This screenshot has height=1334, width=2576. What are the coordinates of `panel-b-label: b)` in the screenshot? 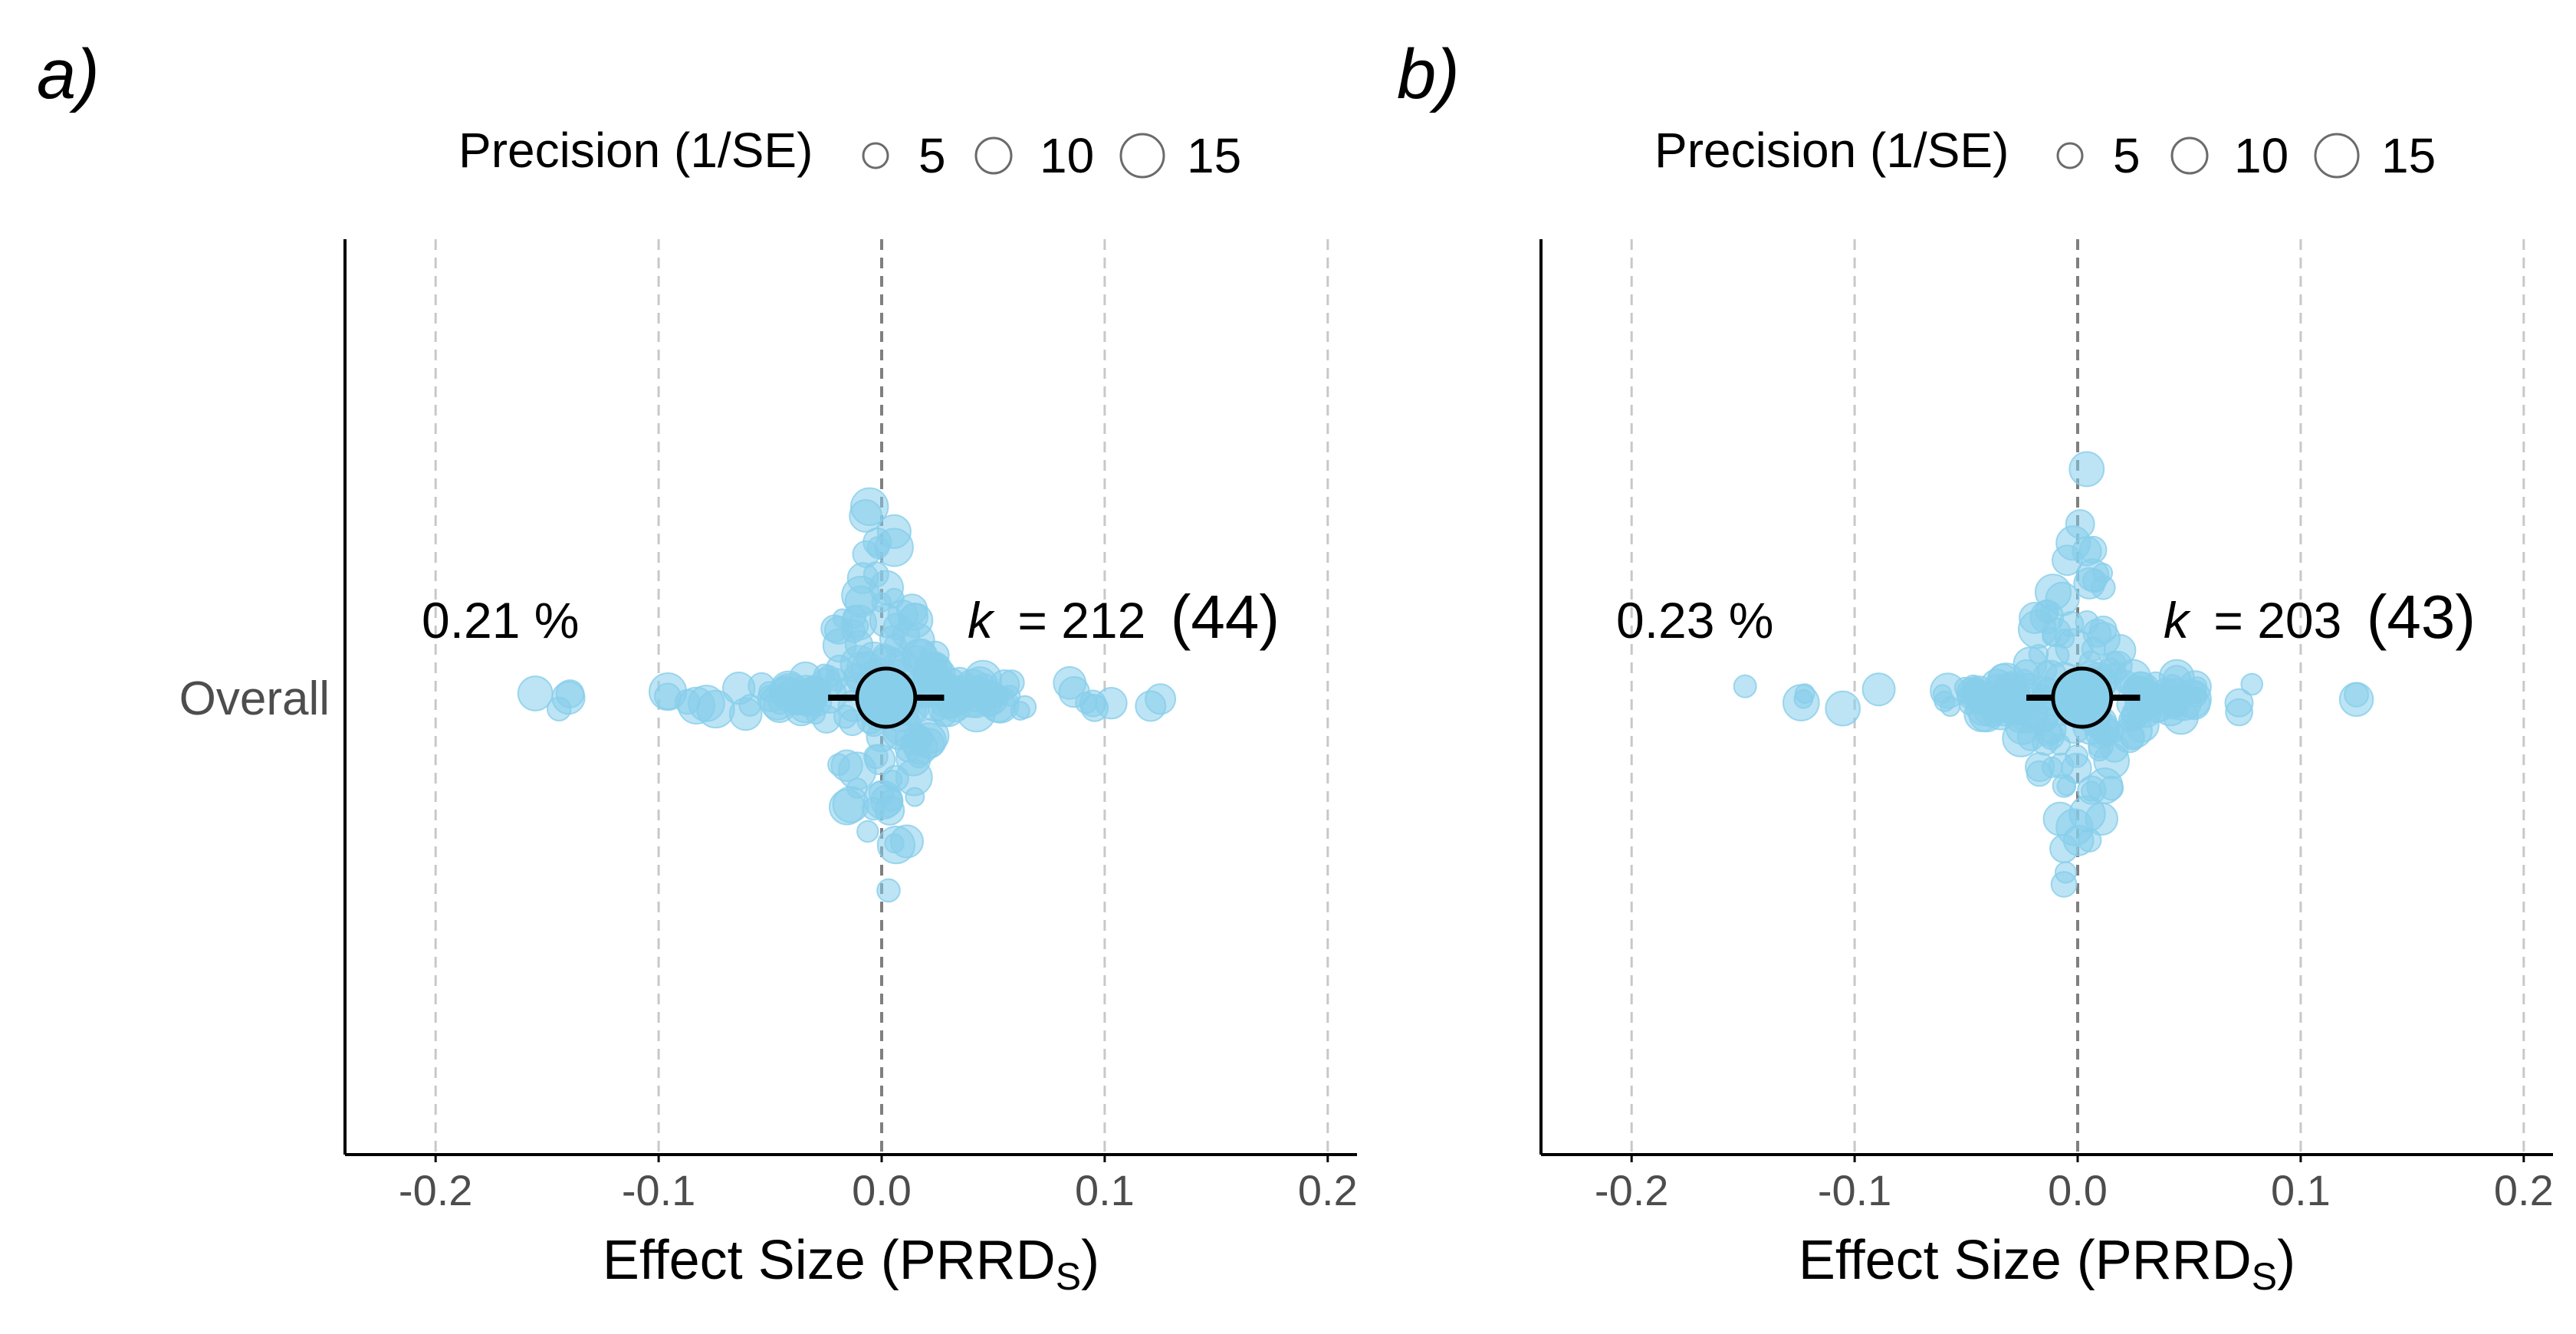 It's located at (1429, 74).